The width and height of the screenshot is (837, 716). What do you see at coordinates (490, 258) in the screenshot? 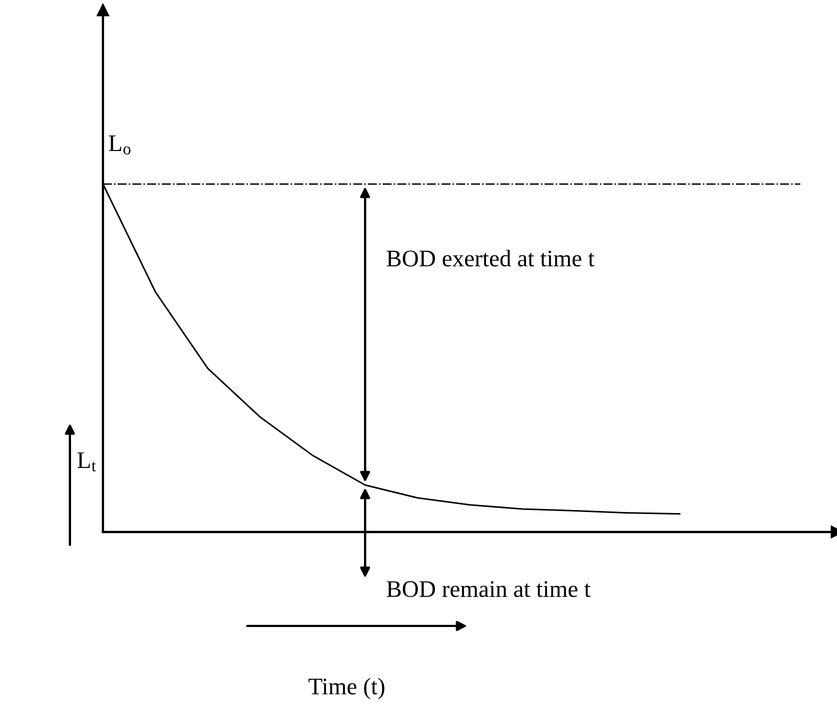
I see `annotation: BOD exerted at time t` at bounding box center [490, 258].